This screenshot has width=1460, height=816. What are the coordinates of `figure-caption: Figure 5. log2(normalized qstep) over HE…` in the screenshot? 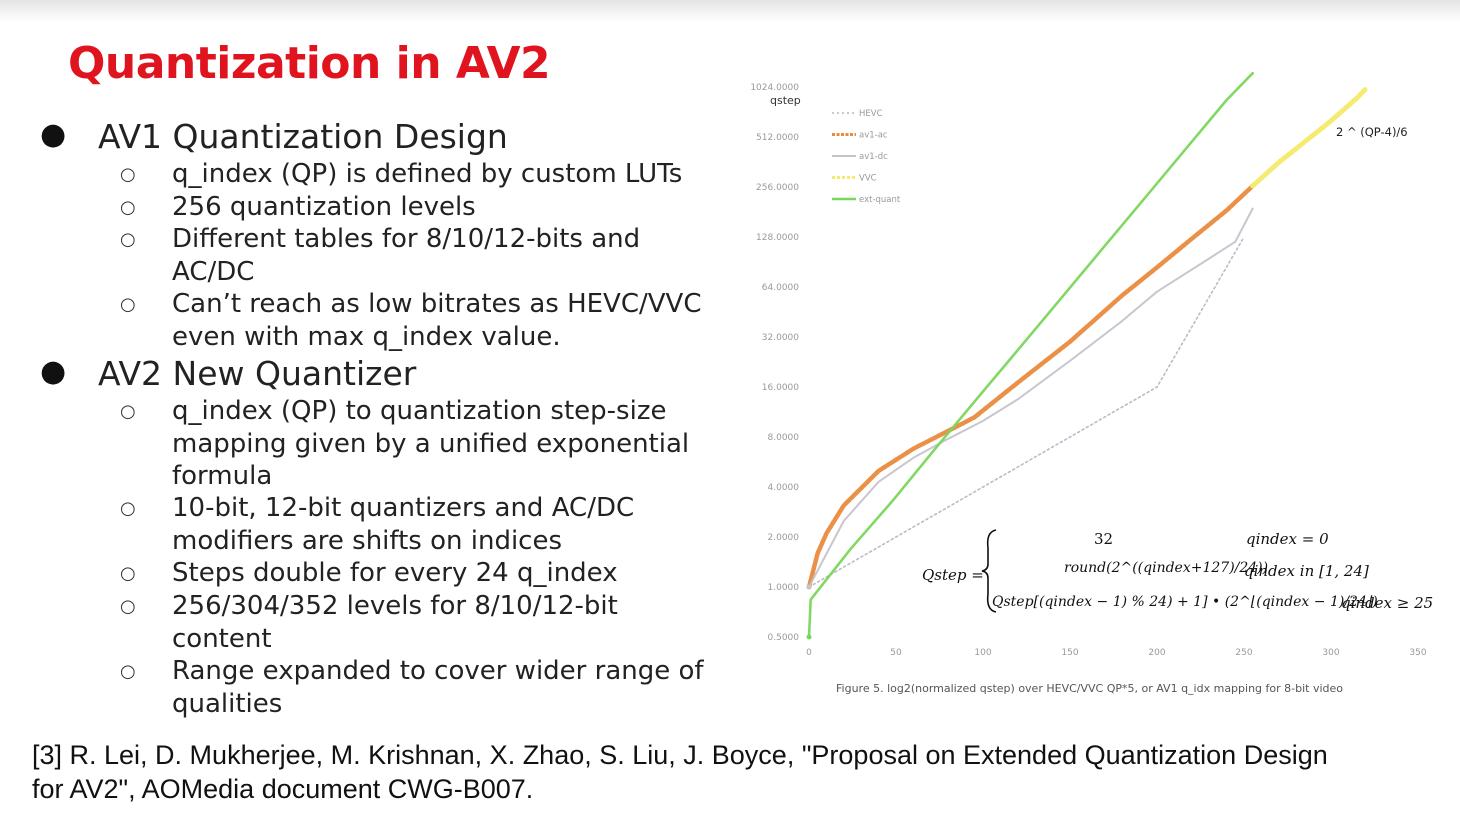 It's located at (1090, 688).